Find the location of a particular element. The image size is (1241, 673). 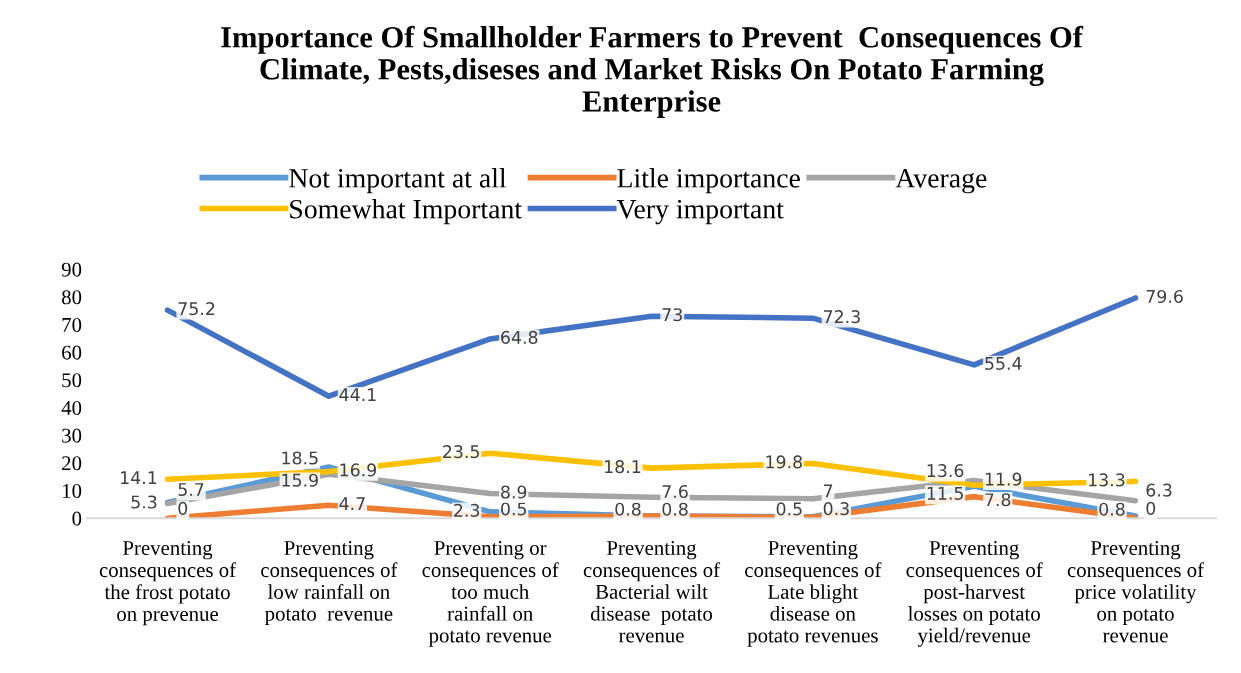

data-label: 72.3 is located at coordinates (842, 317).